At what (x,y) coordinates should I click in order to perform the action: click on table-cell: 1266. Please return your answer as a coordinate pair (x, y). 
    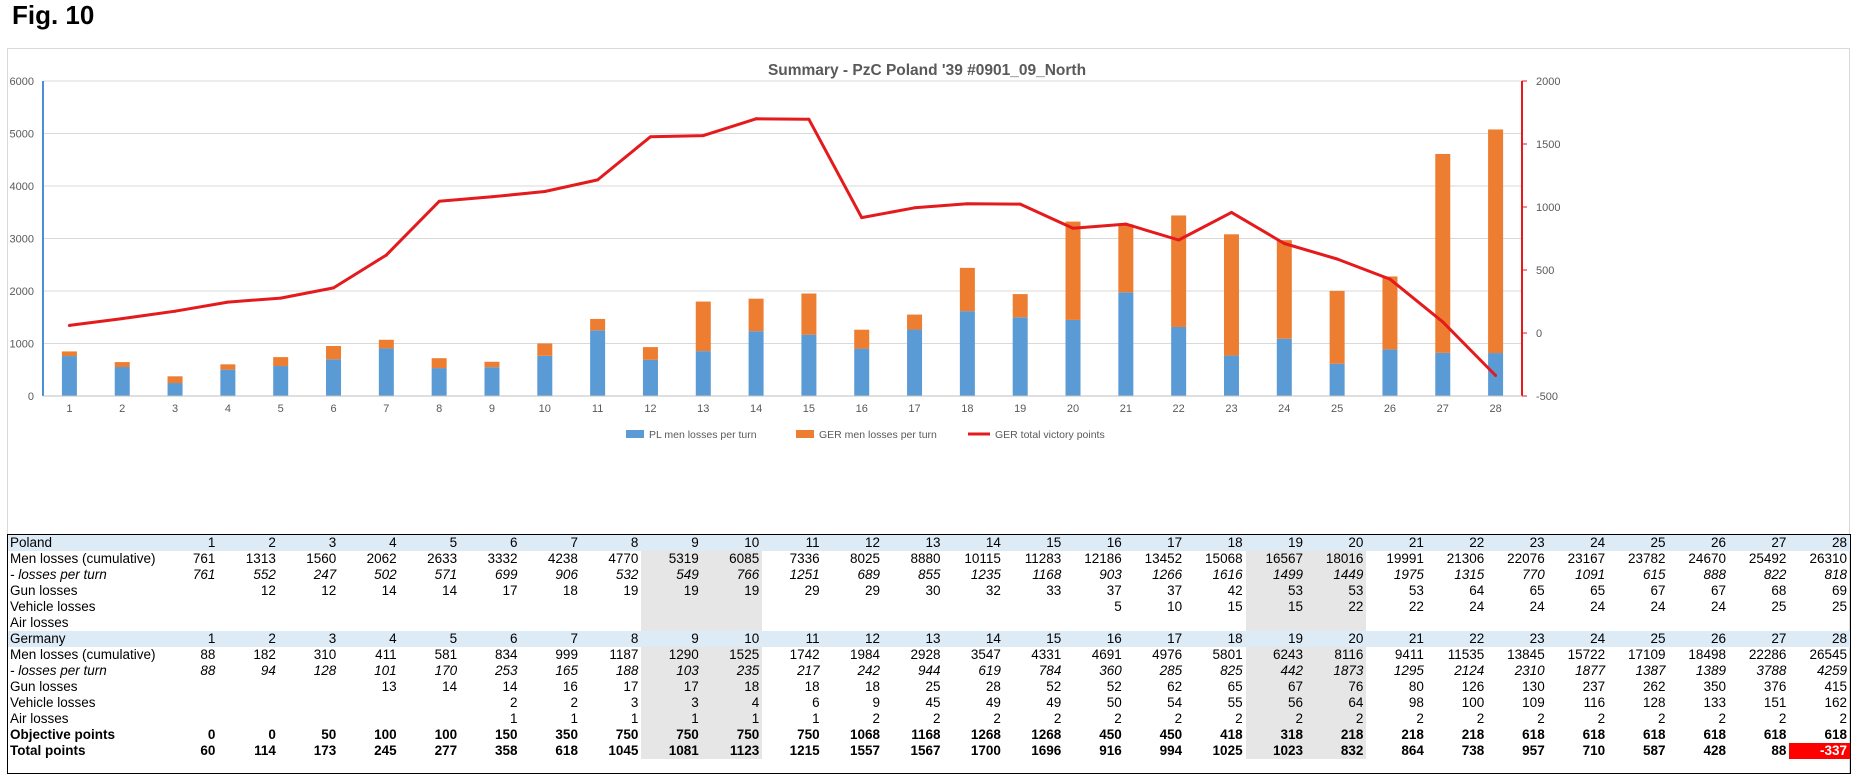
    Looking at the image, I should click on (1167, 574).